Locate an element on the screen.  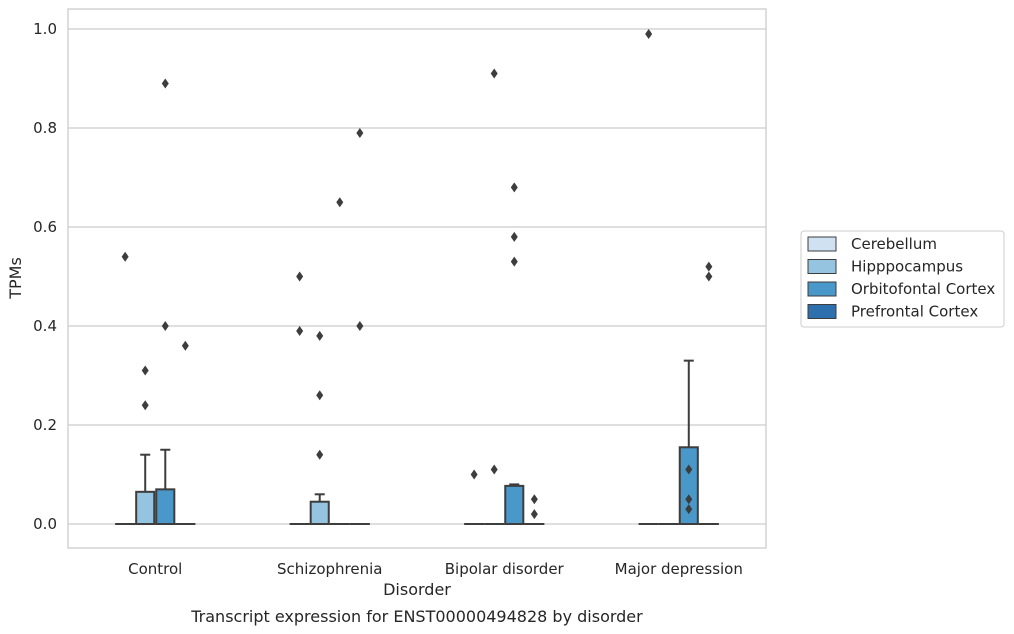
x-tick-label: Bipolar disorder is located at coordinates (505, 569).